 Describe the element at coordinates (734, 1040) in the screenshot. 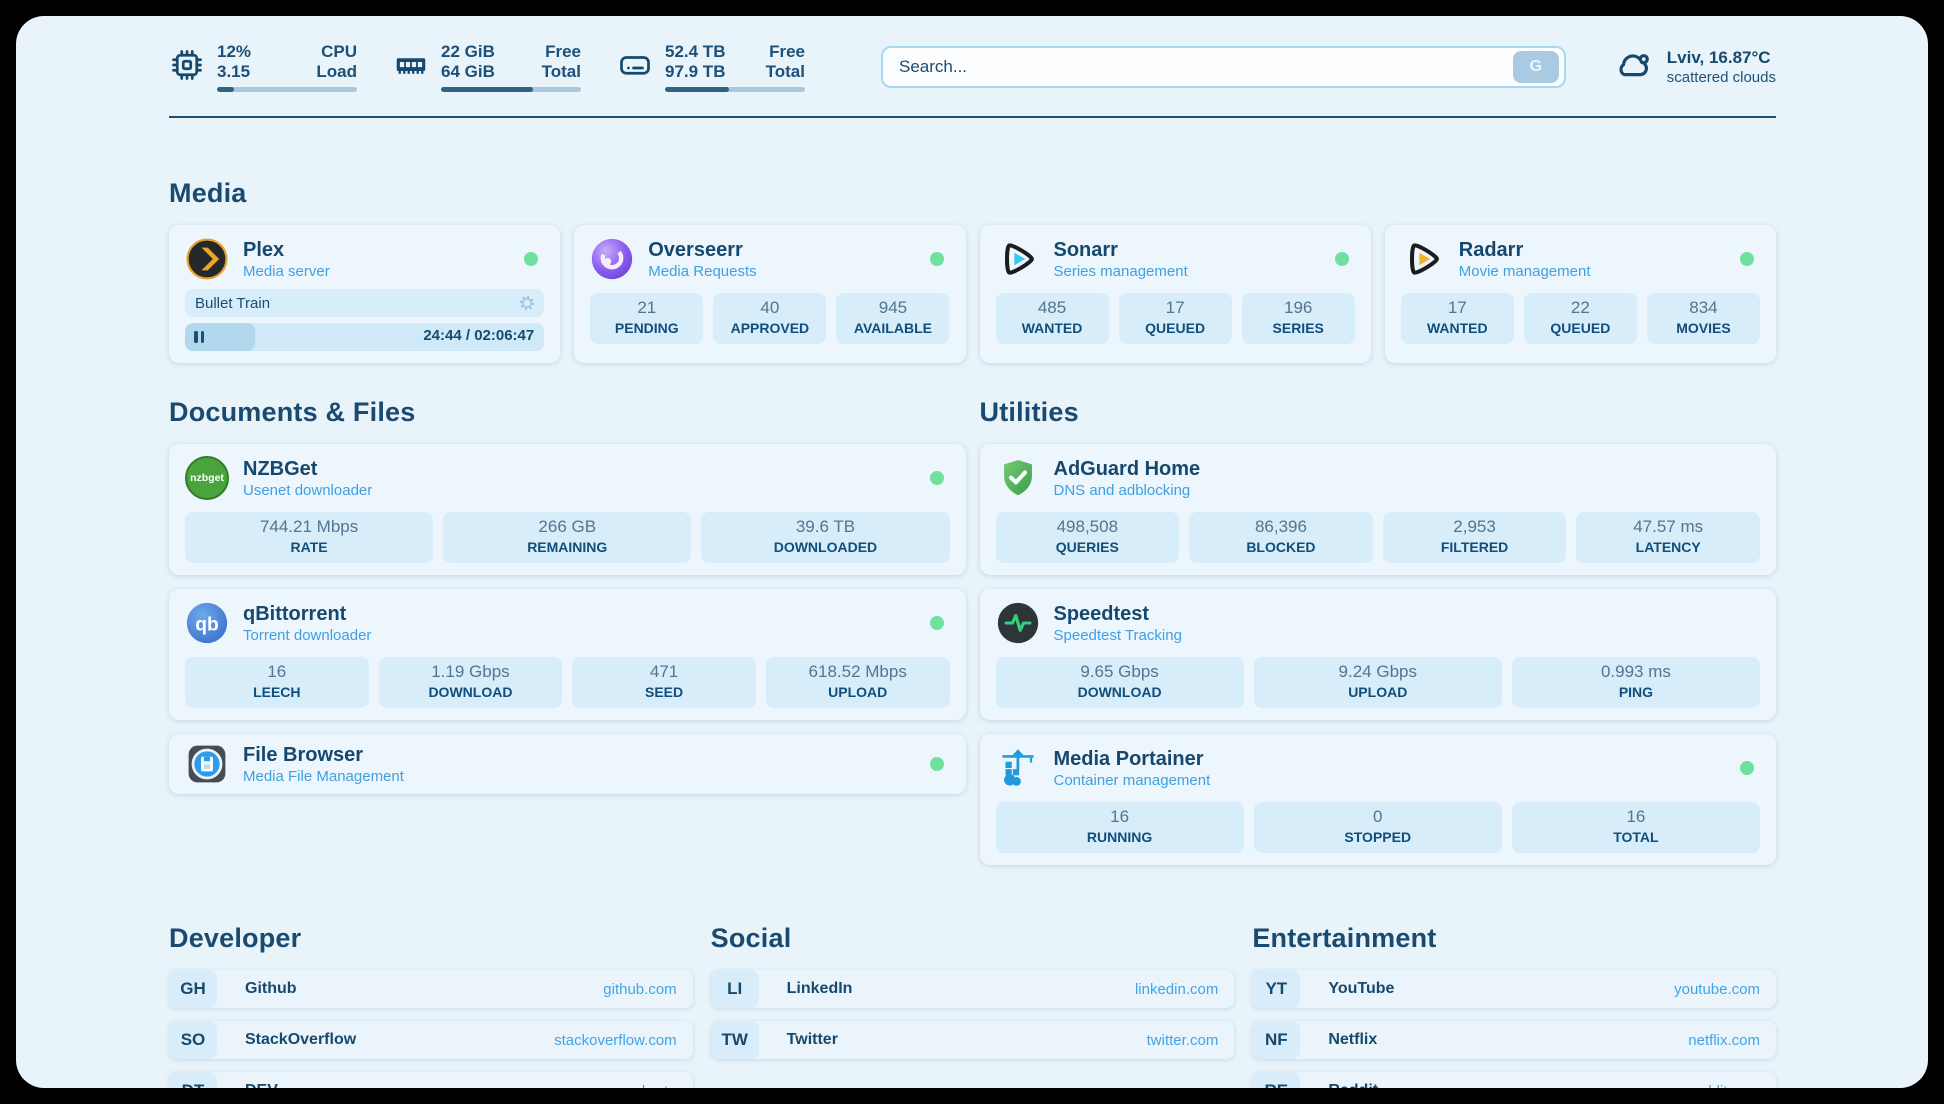

I see `bookmark-abbr: TW` at that location.